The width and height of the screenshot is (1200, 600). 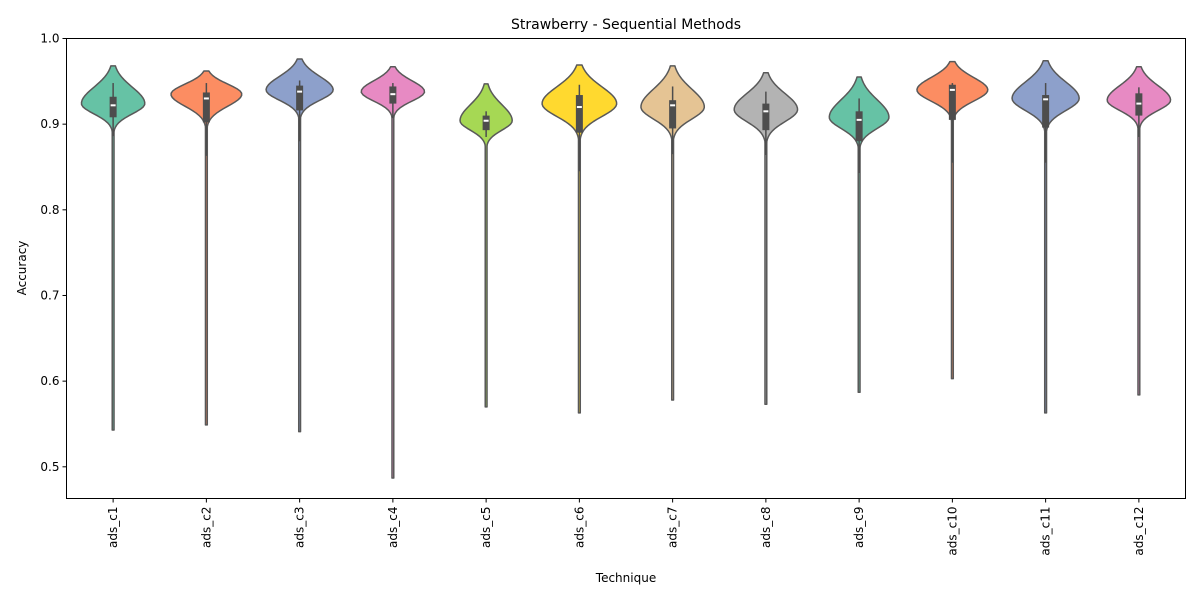 I want to click on x-tick-label: ads_c3, so click(x=300, y=527).